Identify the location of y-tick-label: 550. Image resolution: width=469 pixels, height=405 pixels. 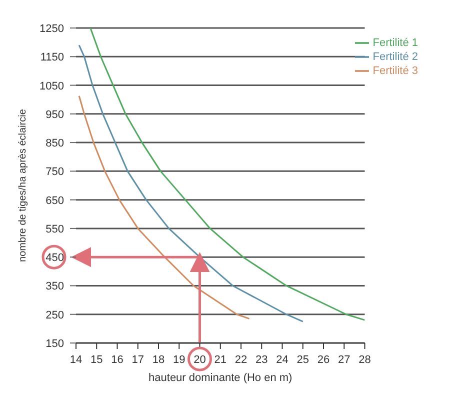
(55, 229).